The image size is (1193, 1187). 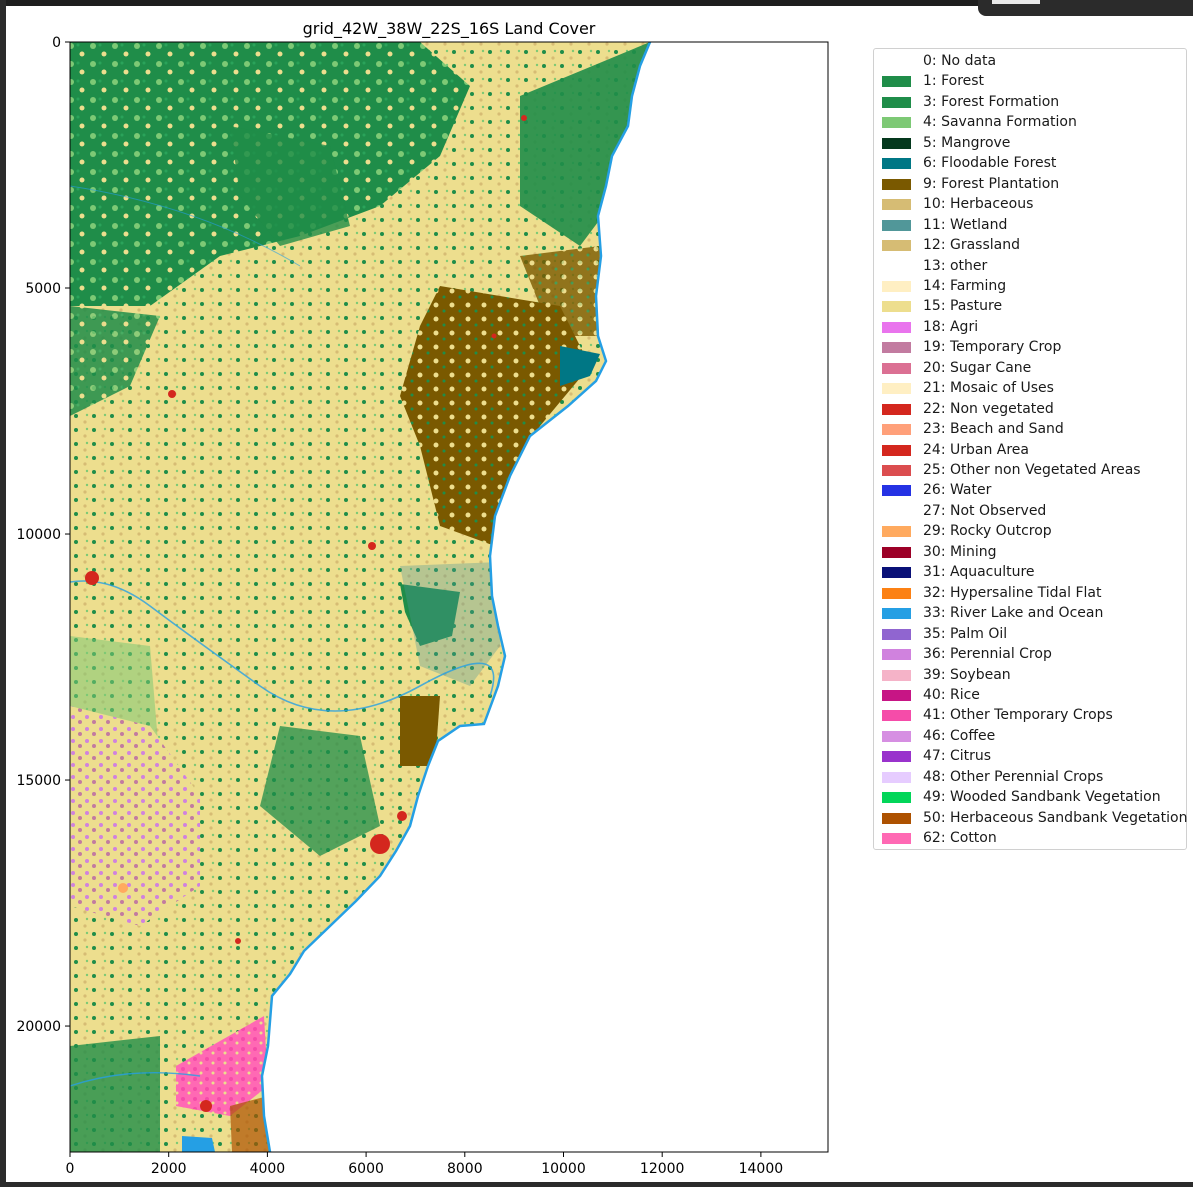 I want to click on legend-item: 11: Wetland, so click(x=1031, y=225).